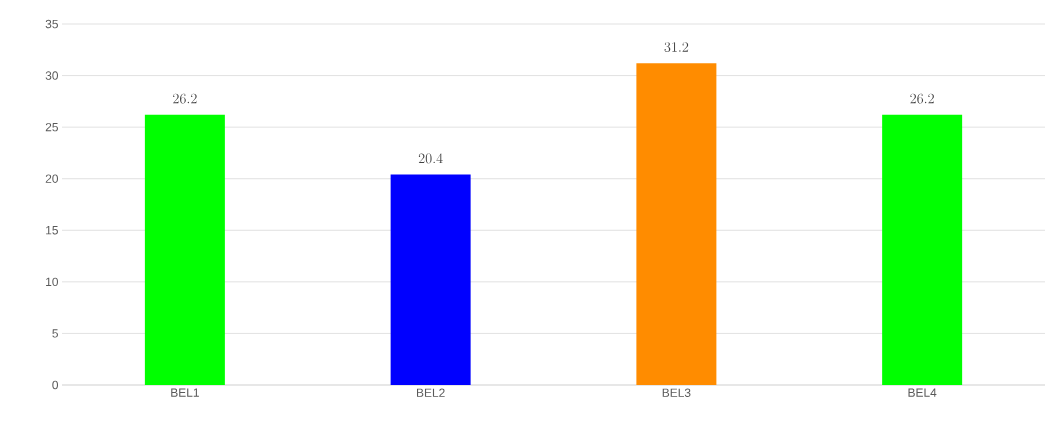 Image resolution: width=1059 pixels, height=427 pixels. I want to click on y-tick-label: 5, so click(55, 333).